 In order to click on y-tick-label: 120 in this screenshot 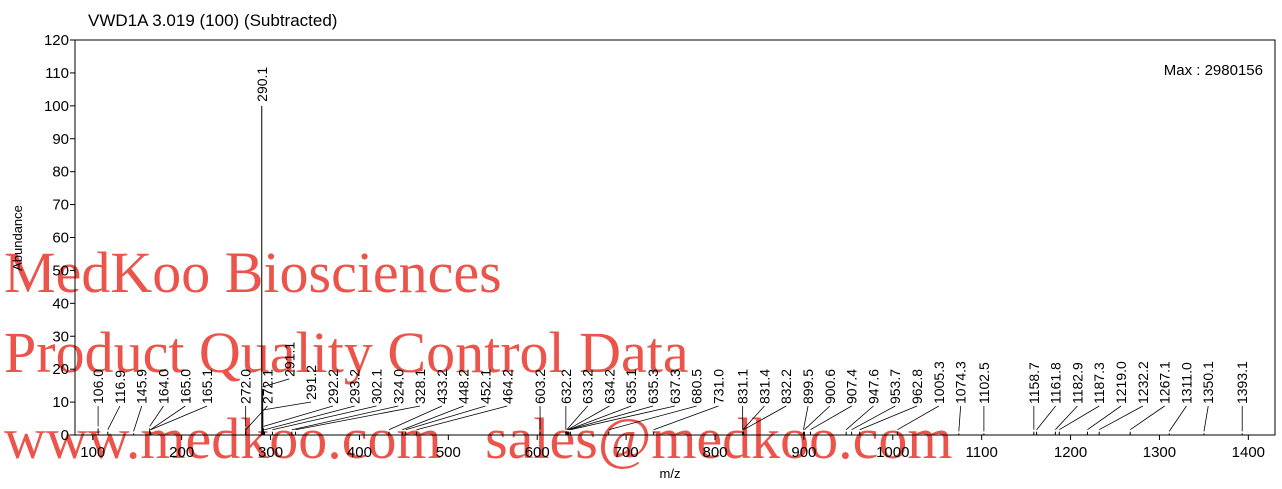, I will do `click(56, 40)`.